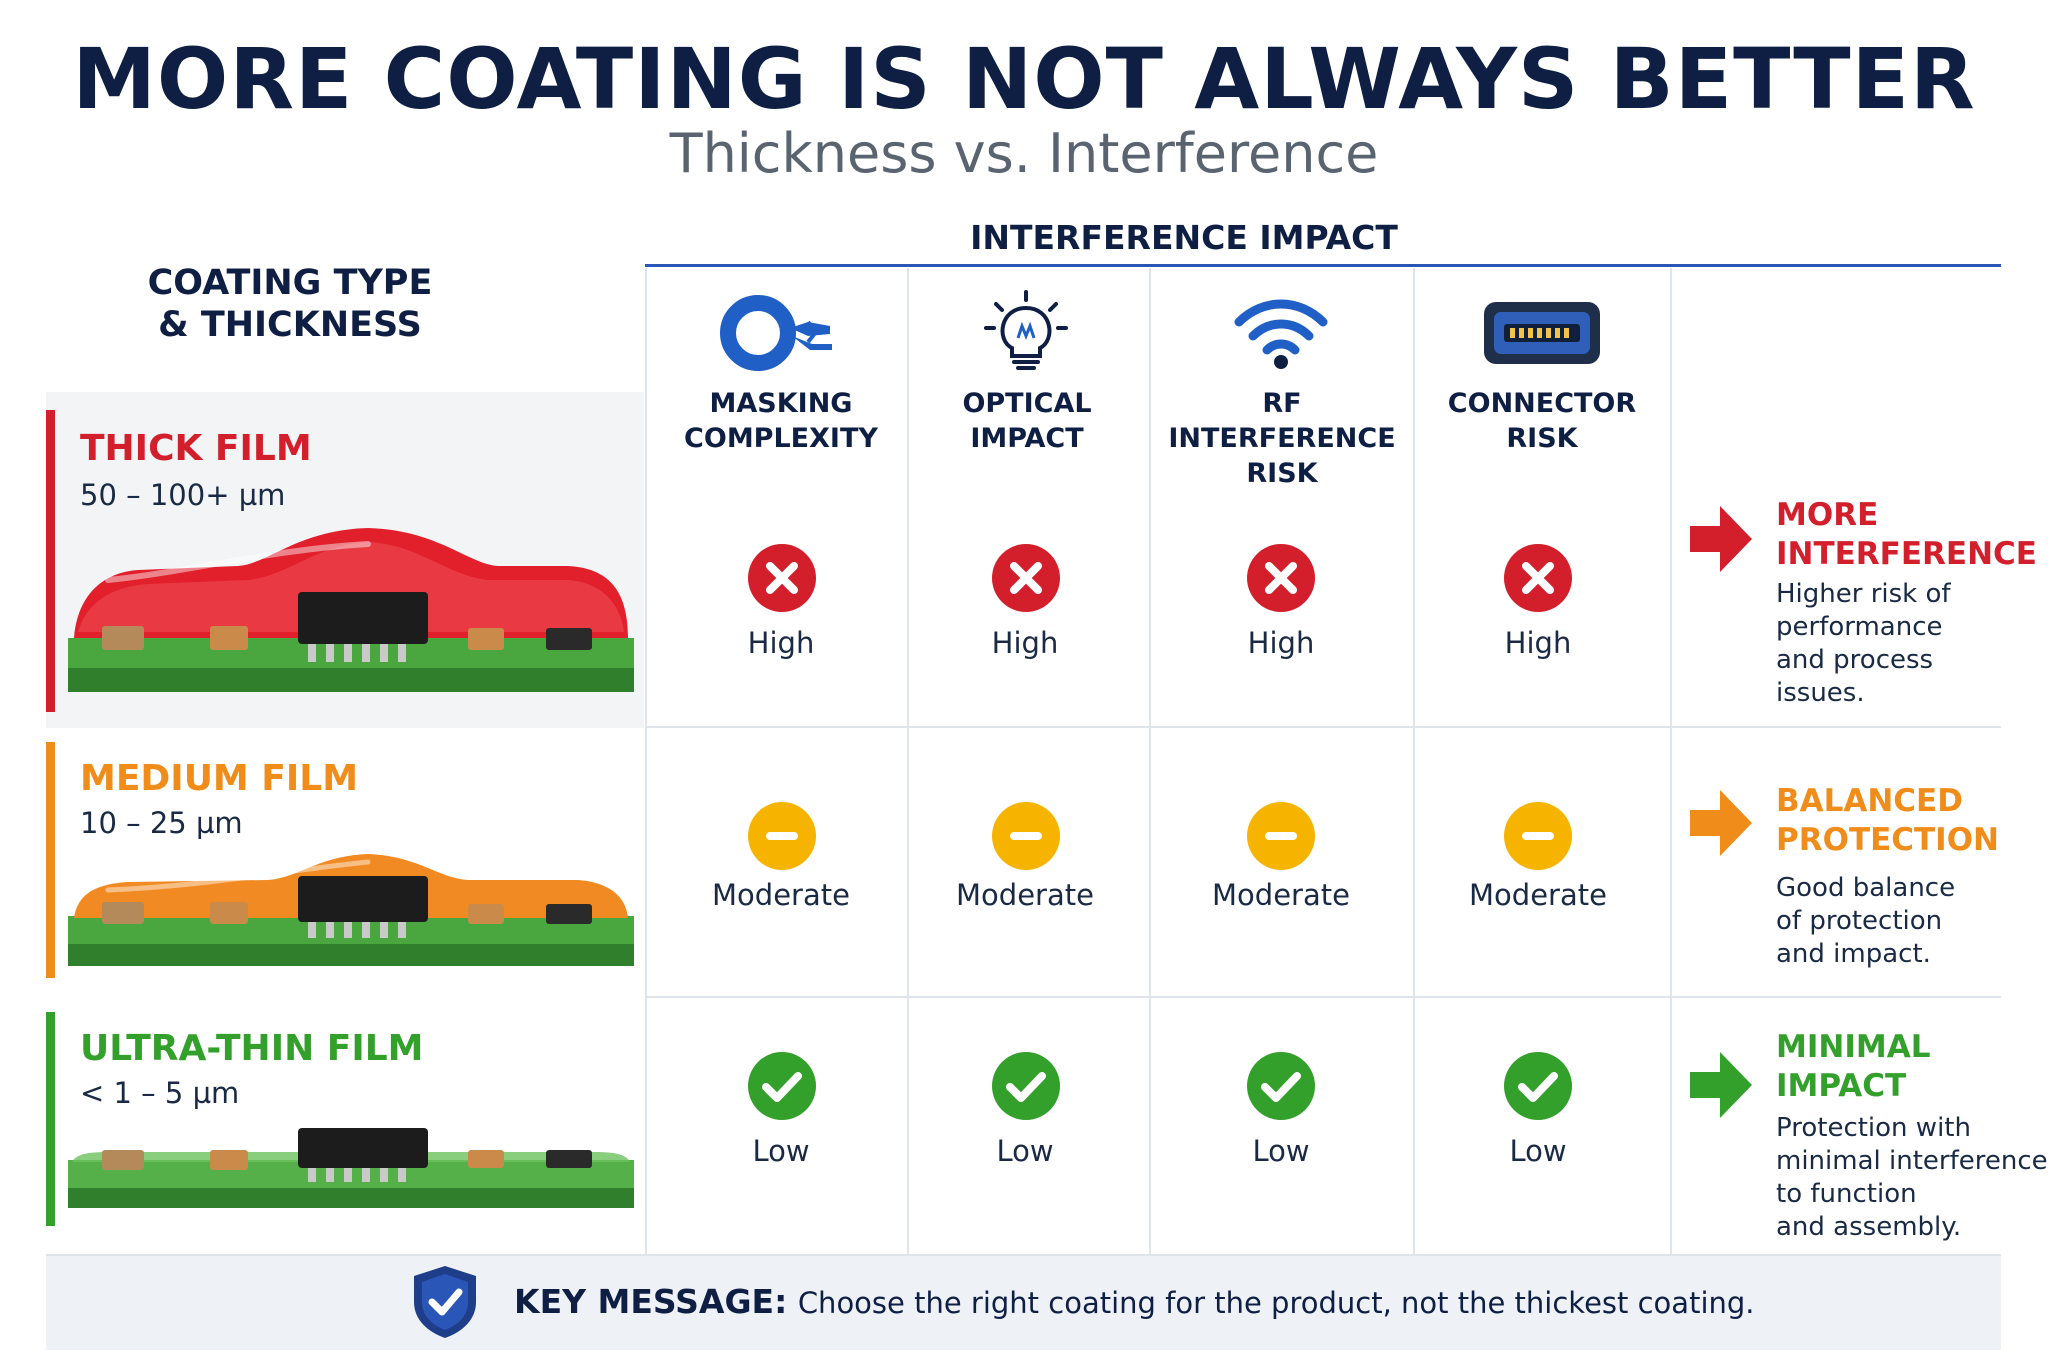 This screenshot has height=1365, width=2048. Describe the element at coordinates (1853, 954) in the screenshot. I see `outcome-desc-line: and impact.` at that location.